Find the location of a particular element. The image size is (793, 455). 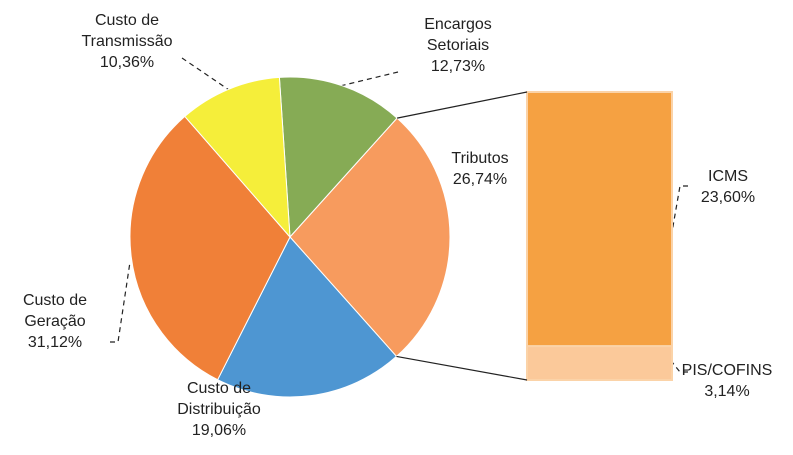

slice-name: Custo de Geração is located at coordinates (55, 311).